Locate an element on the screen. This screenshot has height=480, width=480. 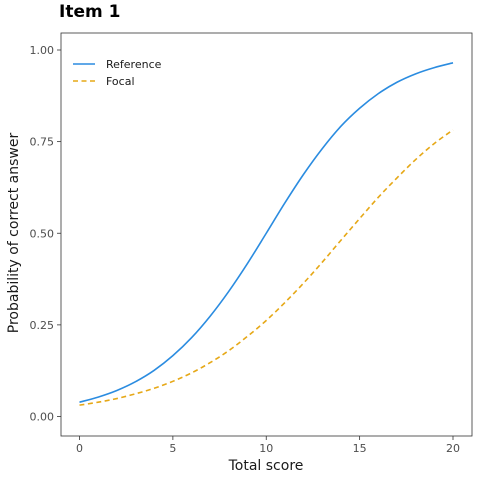
y-tick-label: 0.75 is located at coordinates (42, 142).